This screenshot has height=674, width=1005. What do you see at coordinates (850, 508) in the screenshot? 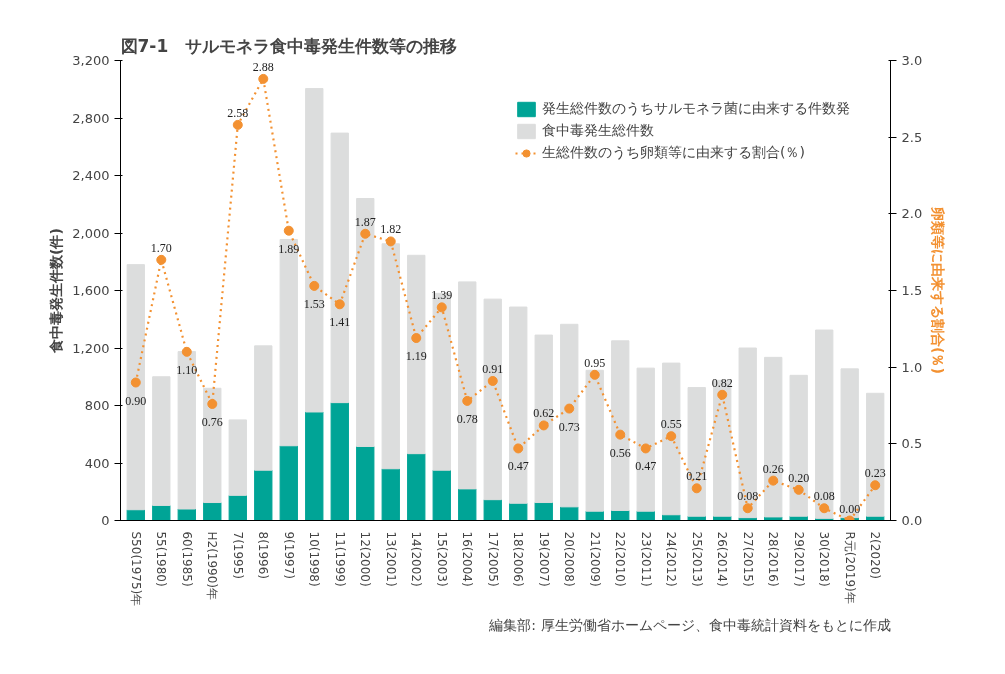
I see `data-label: 0.00` at bounding box center [850, 508].